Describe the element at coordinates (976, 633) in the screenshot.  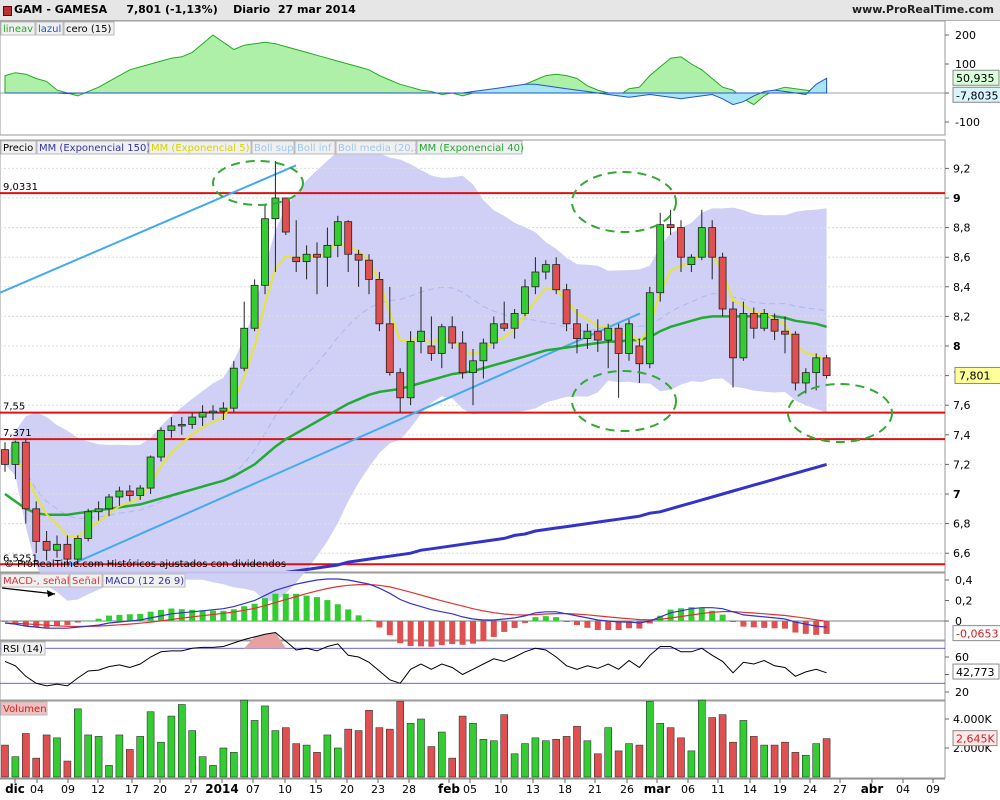
I see `macd-value-box` at that location.